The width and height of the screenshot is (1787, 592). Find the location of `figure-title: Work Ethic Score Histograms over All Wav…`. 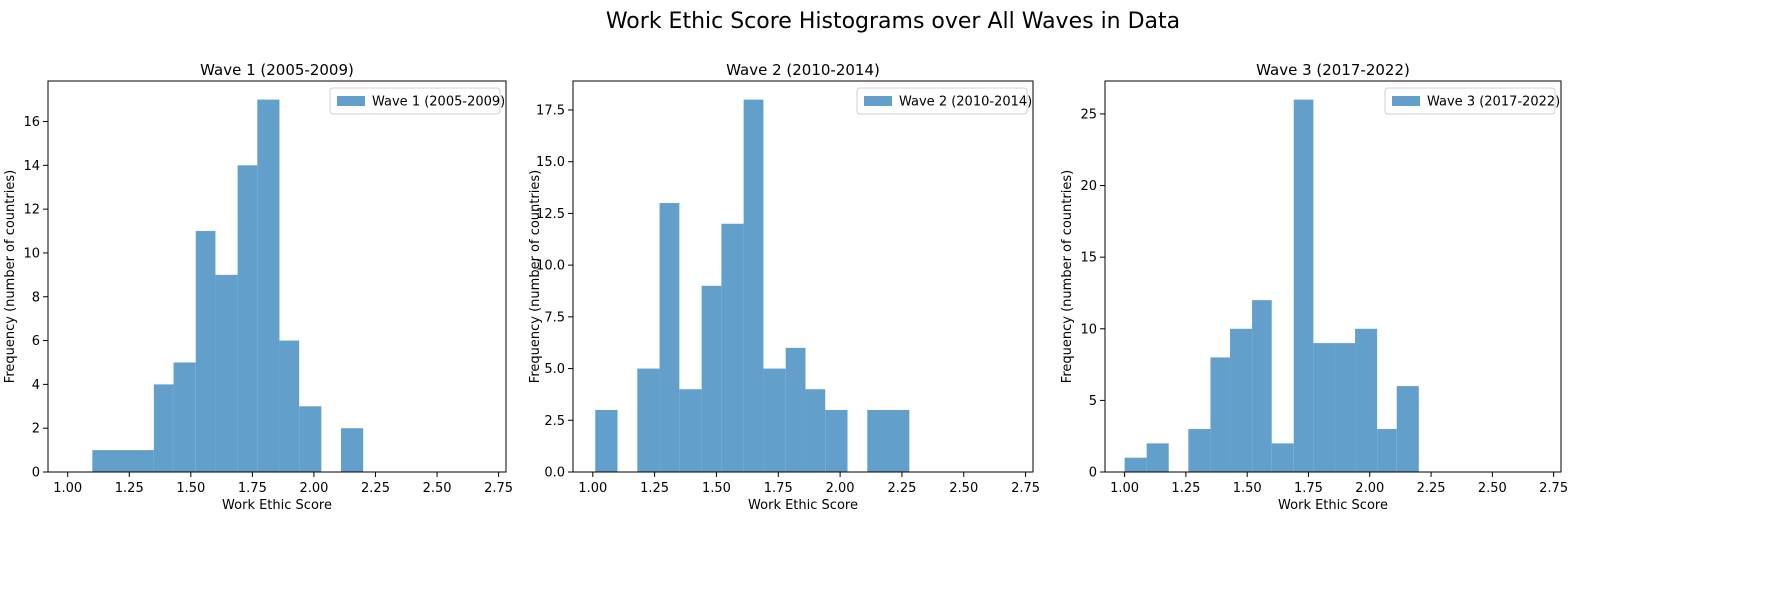

figure-title: Work Ethic Score Histograms over All Wav… is located at coordinates (893, 21).